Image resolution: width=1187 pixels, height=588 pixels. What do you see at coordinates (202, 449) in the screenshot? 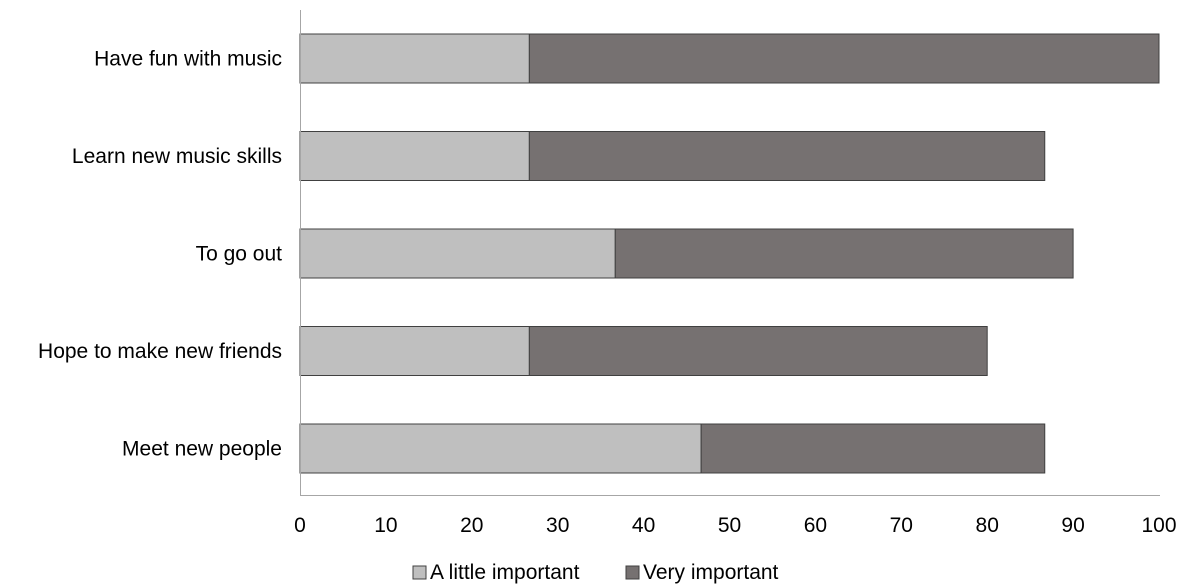
I see `category-label: Meet new people` at bounding box center [202, 449].